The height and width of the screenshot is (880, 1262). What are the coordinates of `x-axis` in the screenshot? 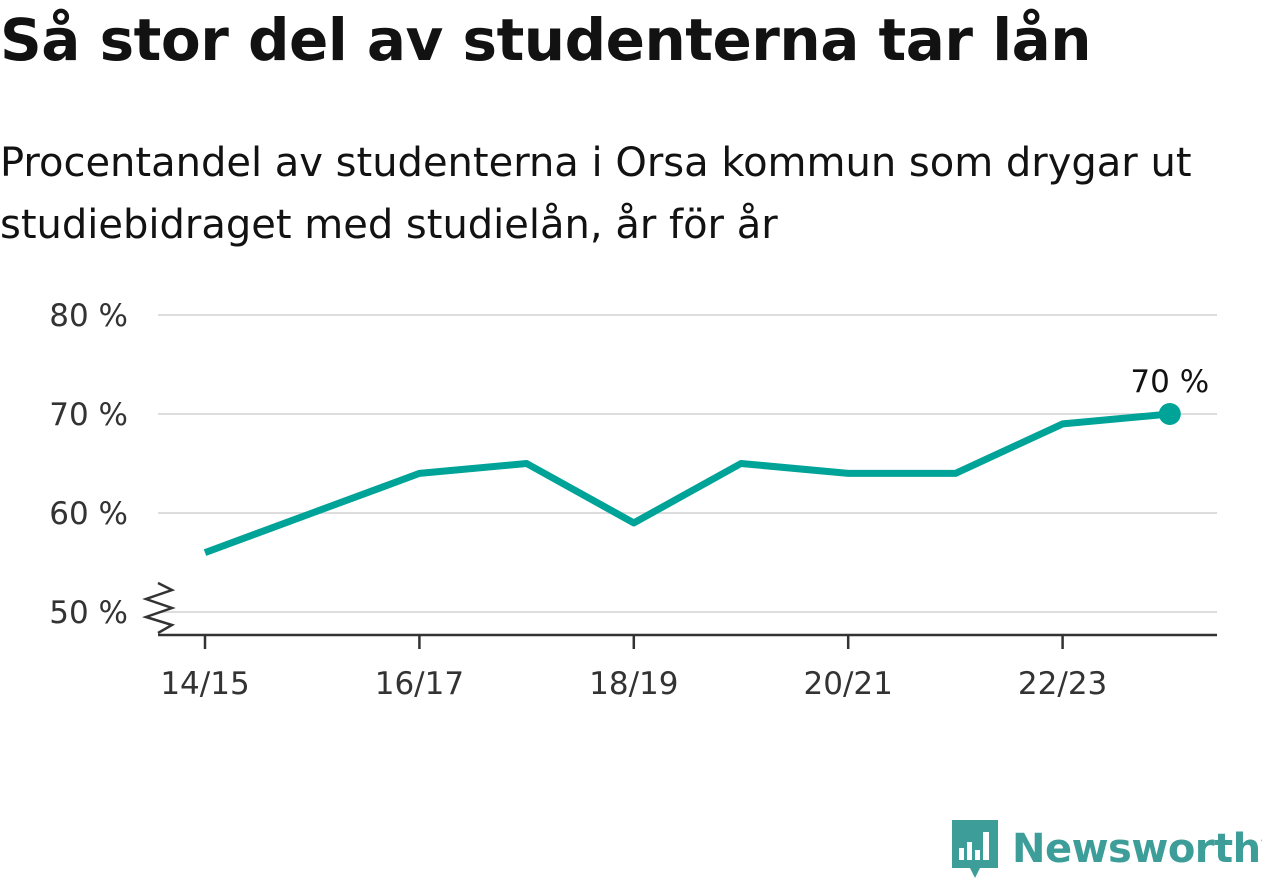 It's located at (679, 609).